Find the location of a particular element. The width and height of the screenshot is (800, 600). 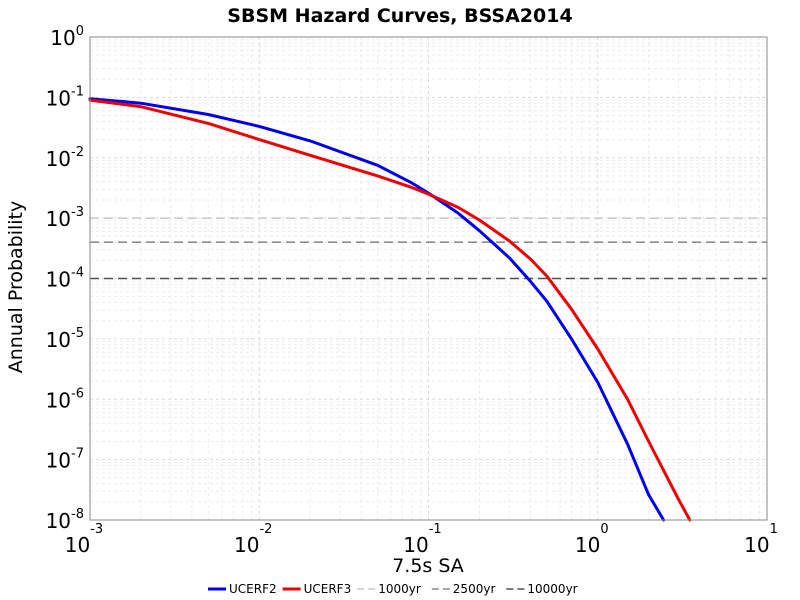

legend-item-ucerf3: UCERF3 is located at coordinates (317, 589).